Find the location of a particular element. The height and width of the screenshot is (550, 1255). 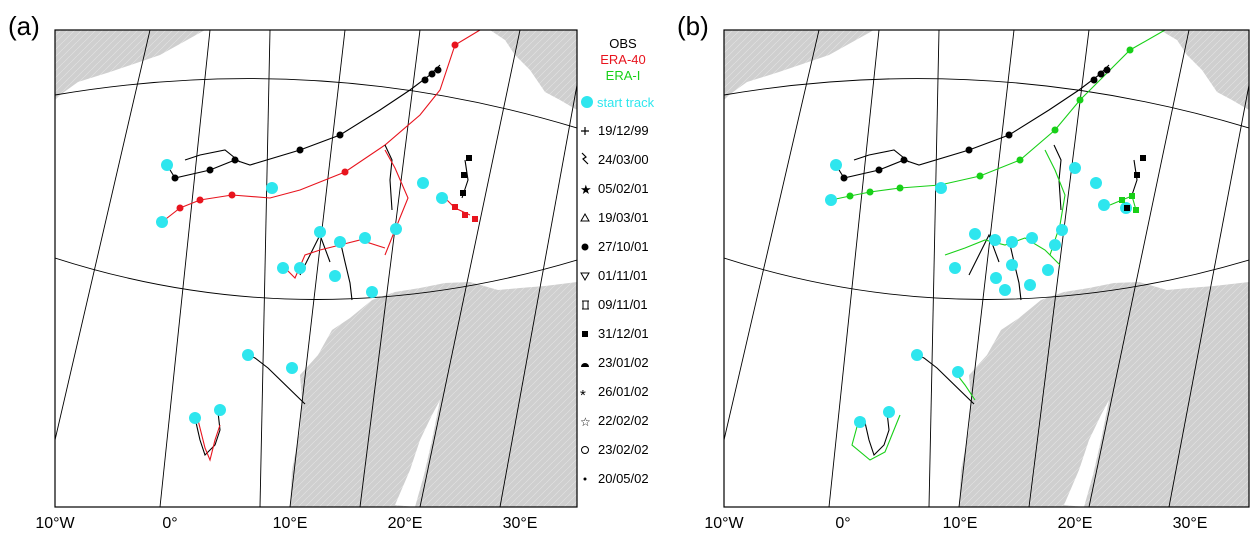

legend-date: 27/10/01 is located at coordinates (623, 246).